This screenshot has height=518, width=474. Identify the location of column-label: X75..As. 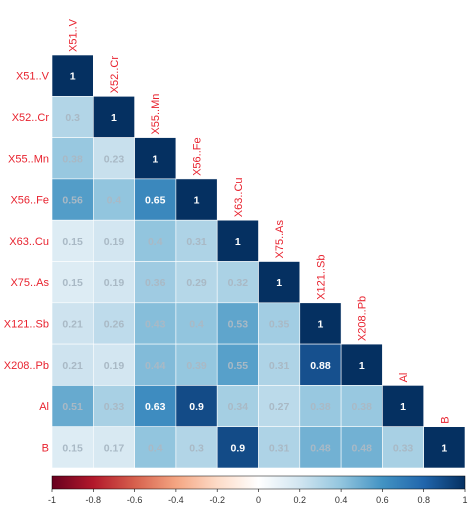
(280, 238).